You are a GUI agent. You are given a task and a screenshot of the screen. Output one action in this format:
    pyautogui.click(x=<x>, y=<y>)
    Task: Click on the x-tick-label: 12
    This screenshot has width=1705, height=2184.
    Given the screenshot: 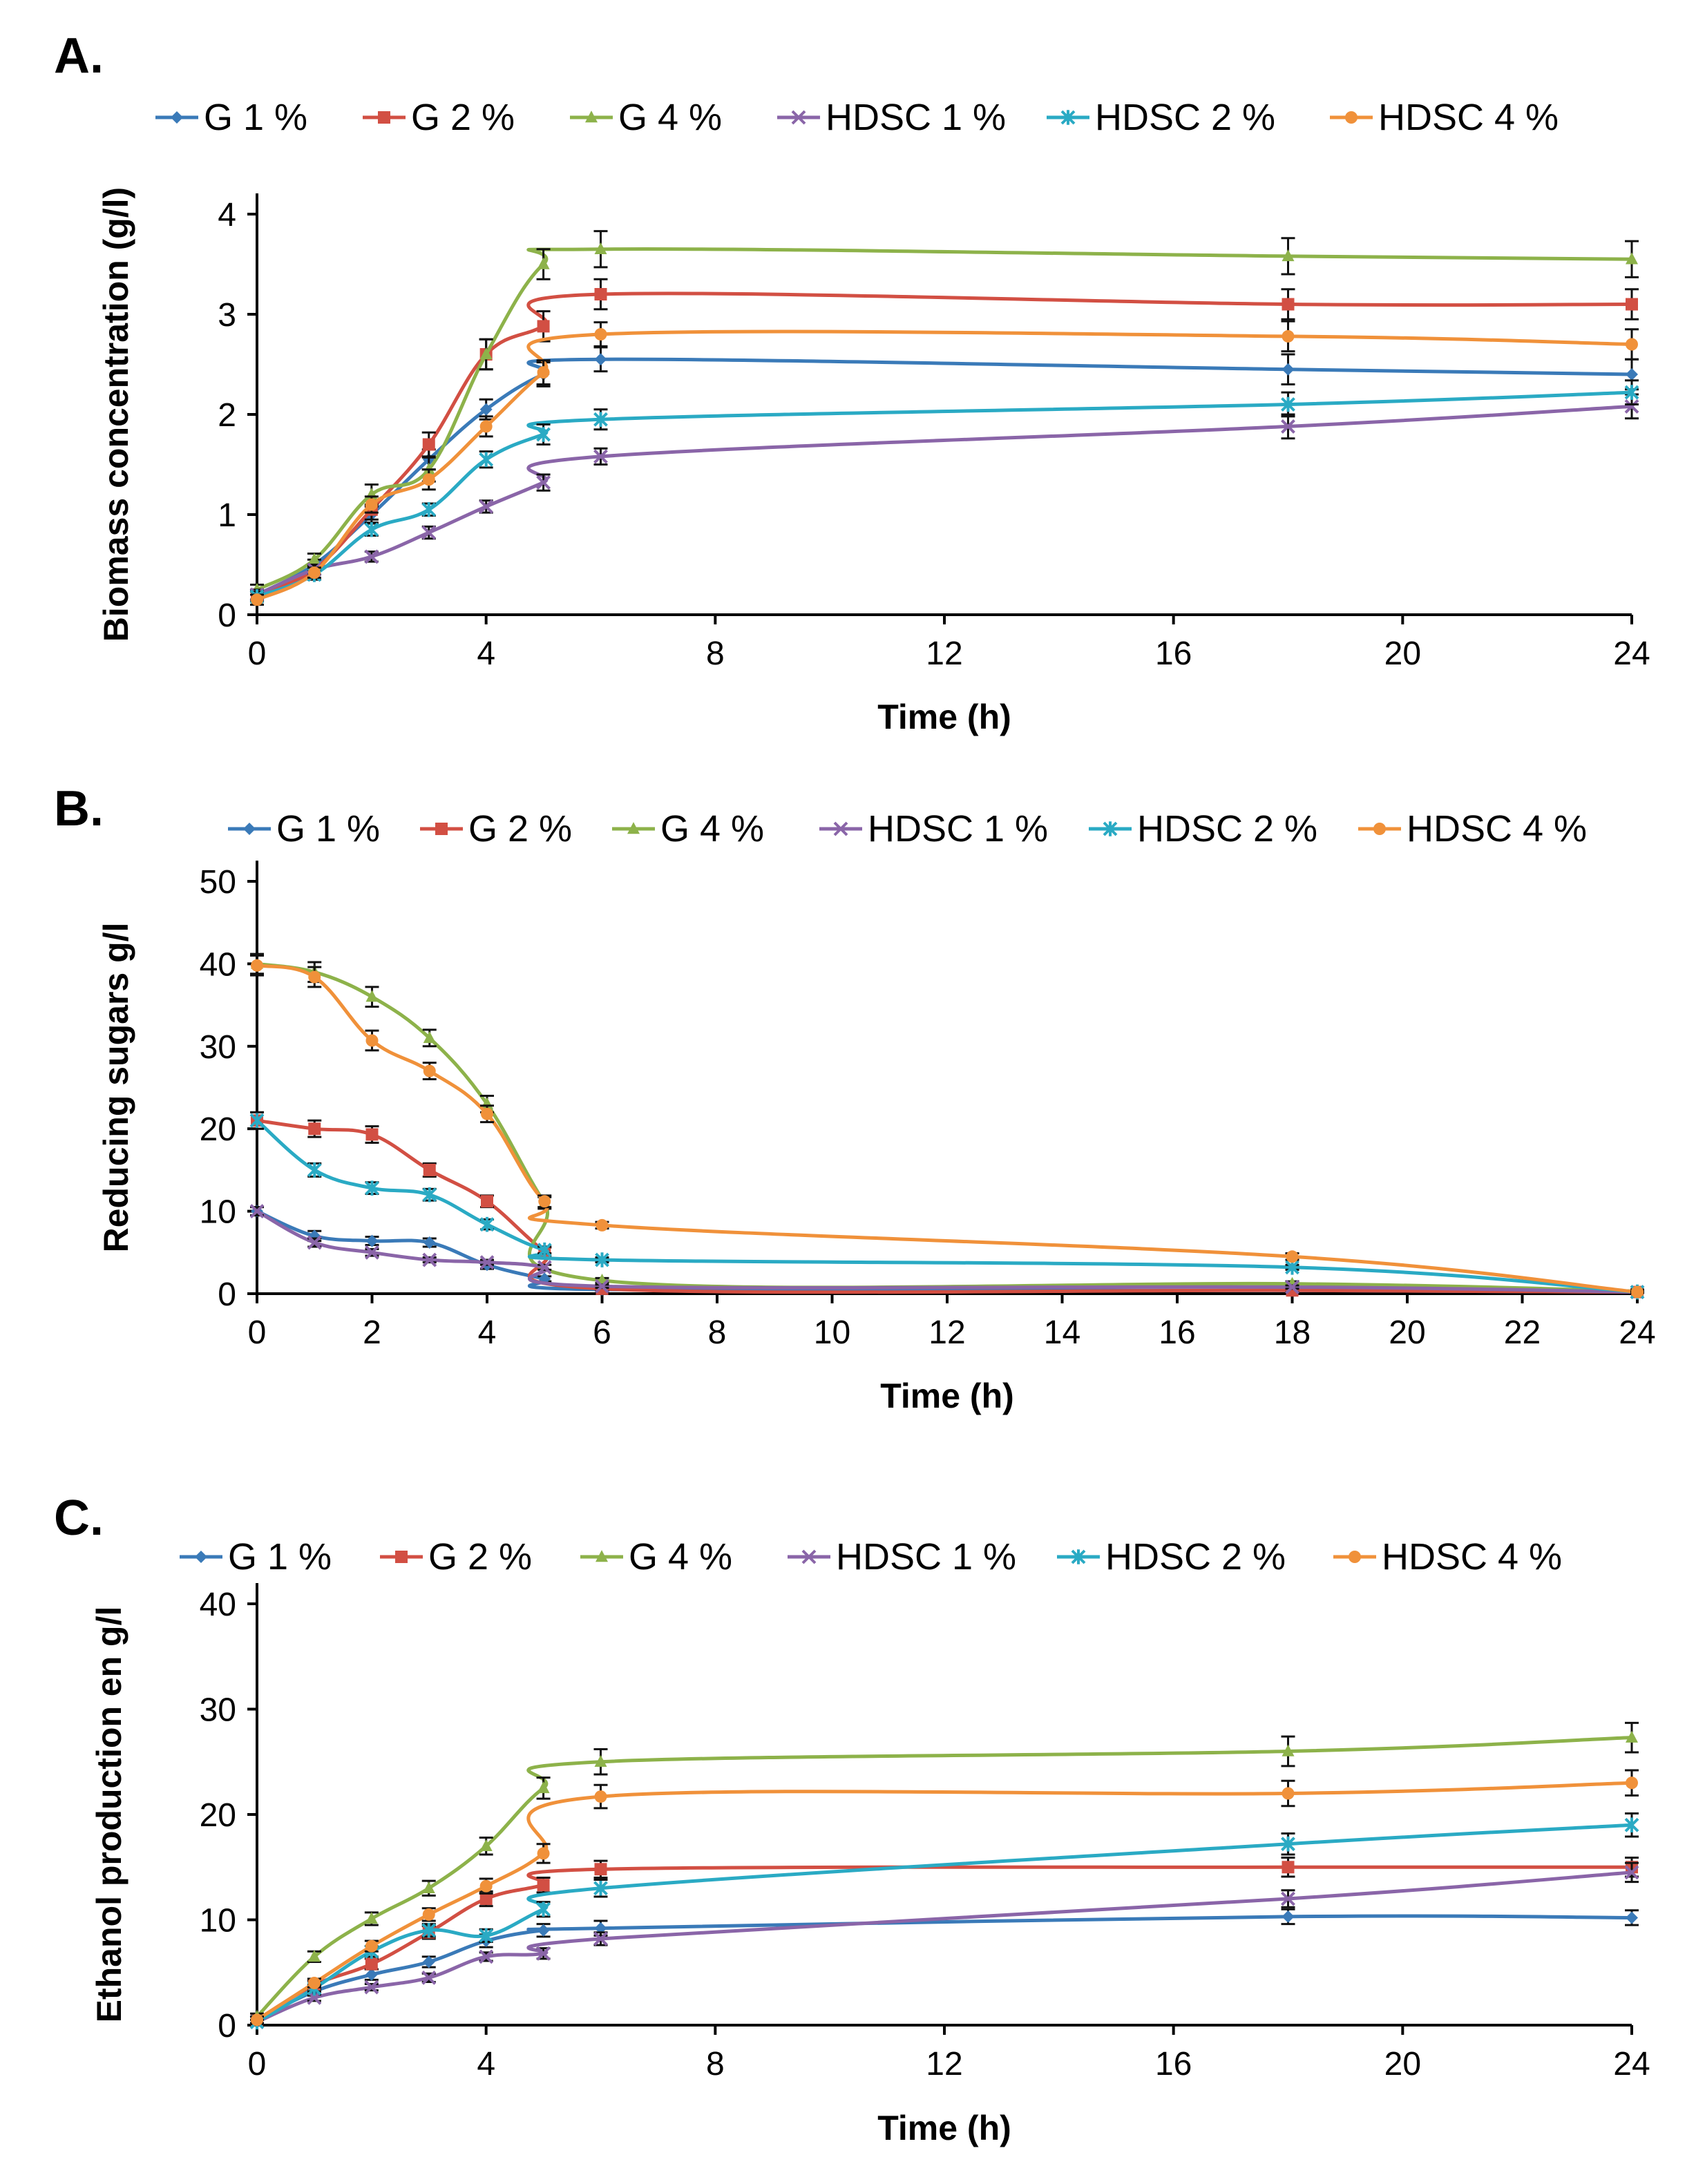 What is the action you would take?
    pyautogui.click(x=946, y=1332)
    